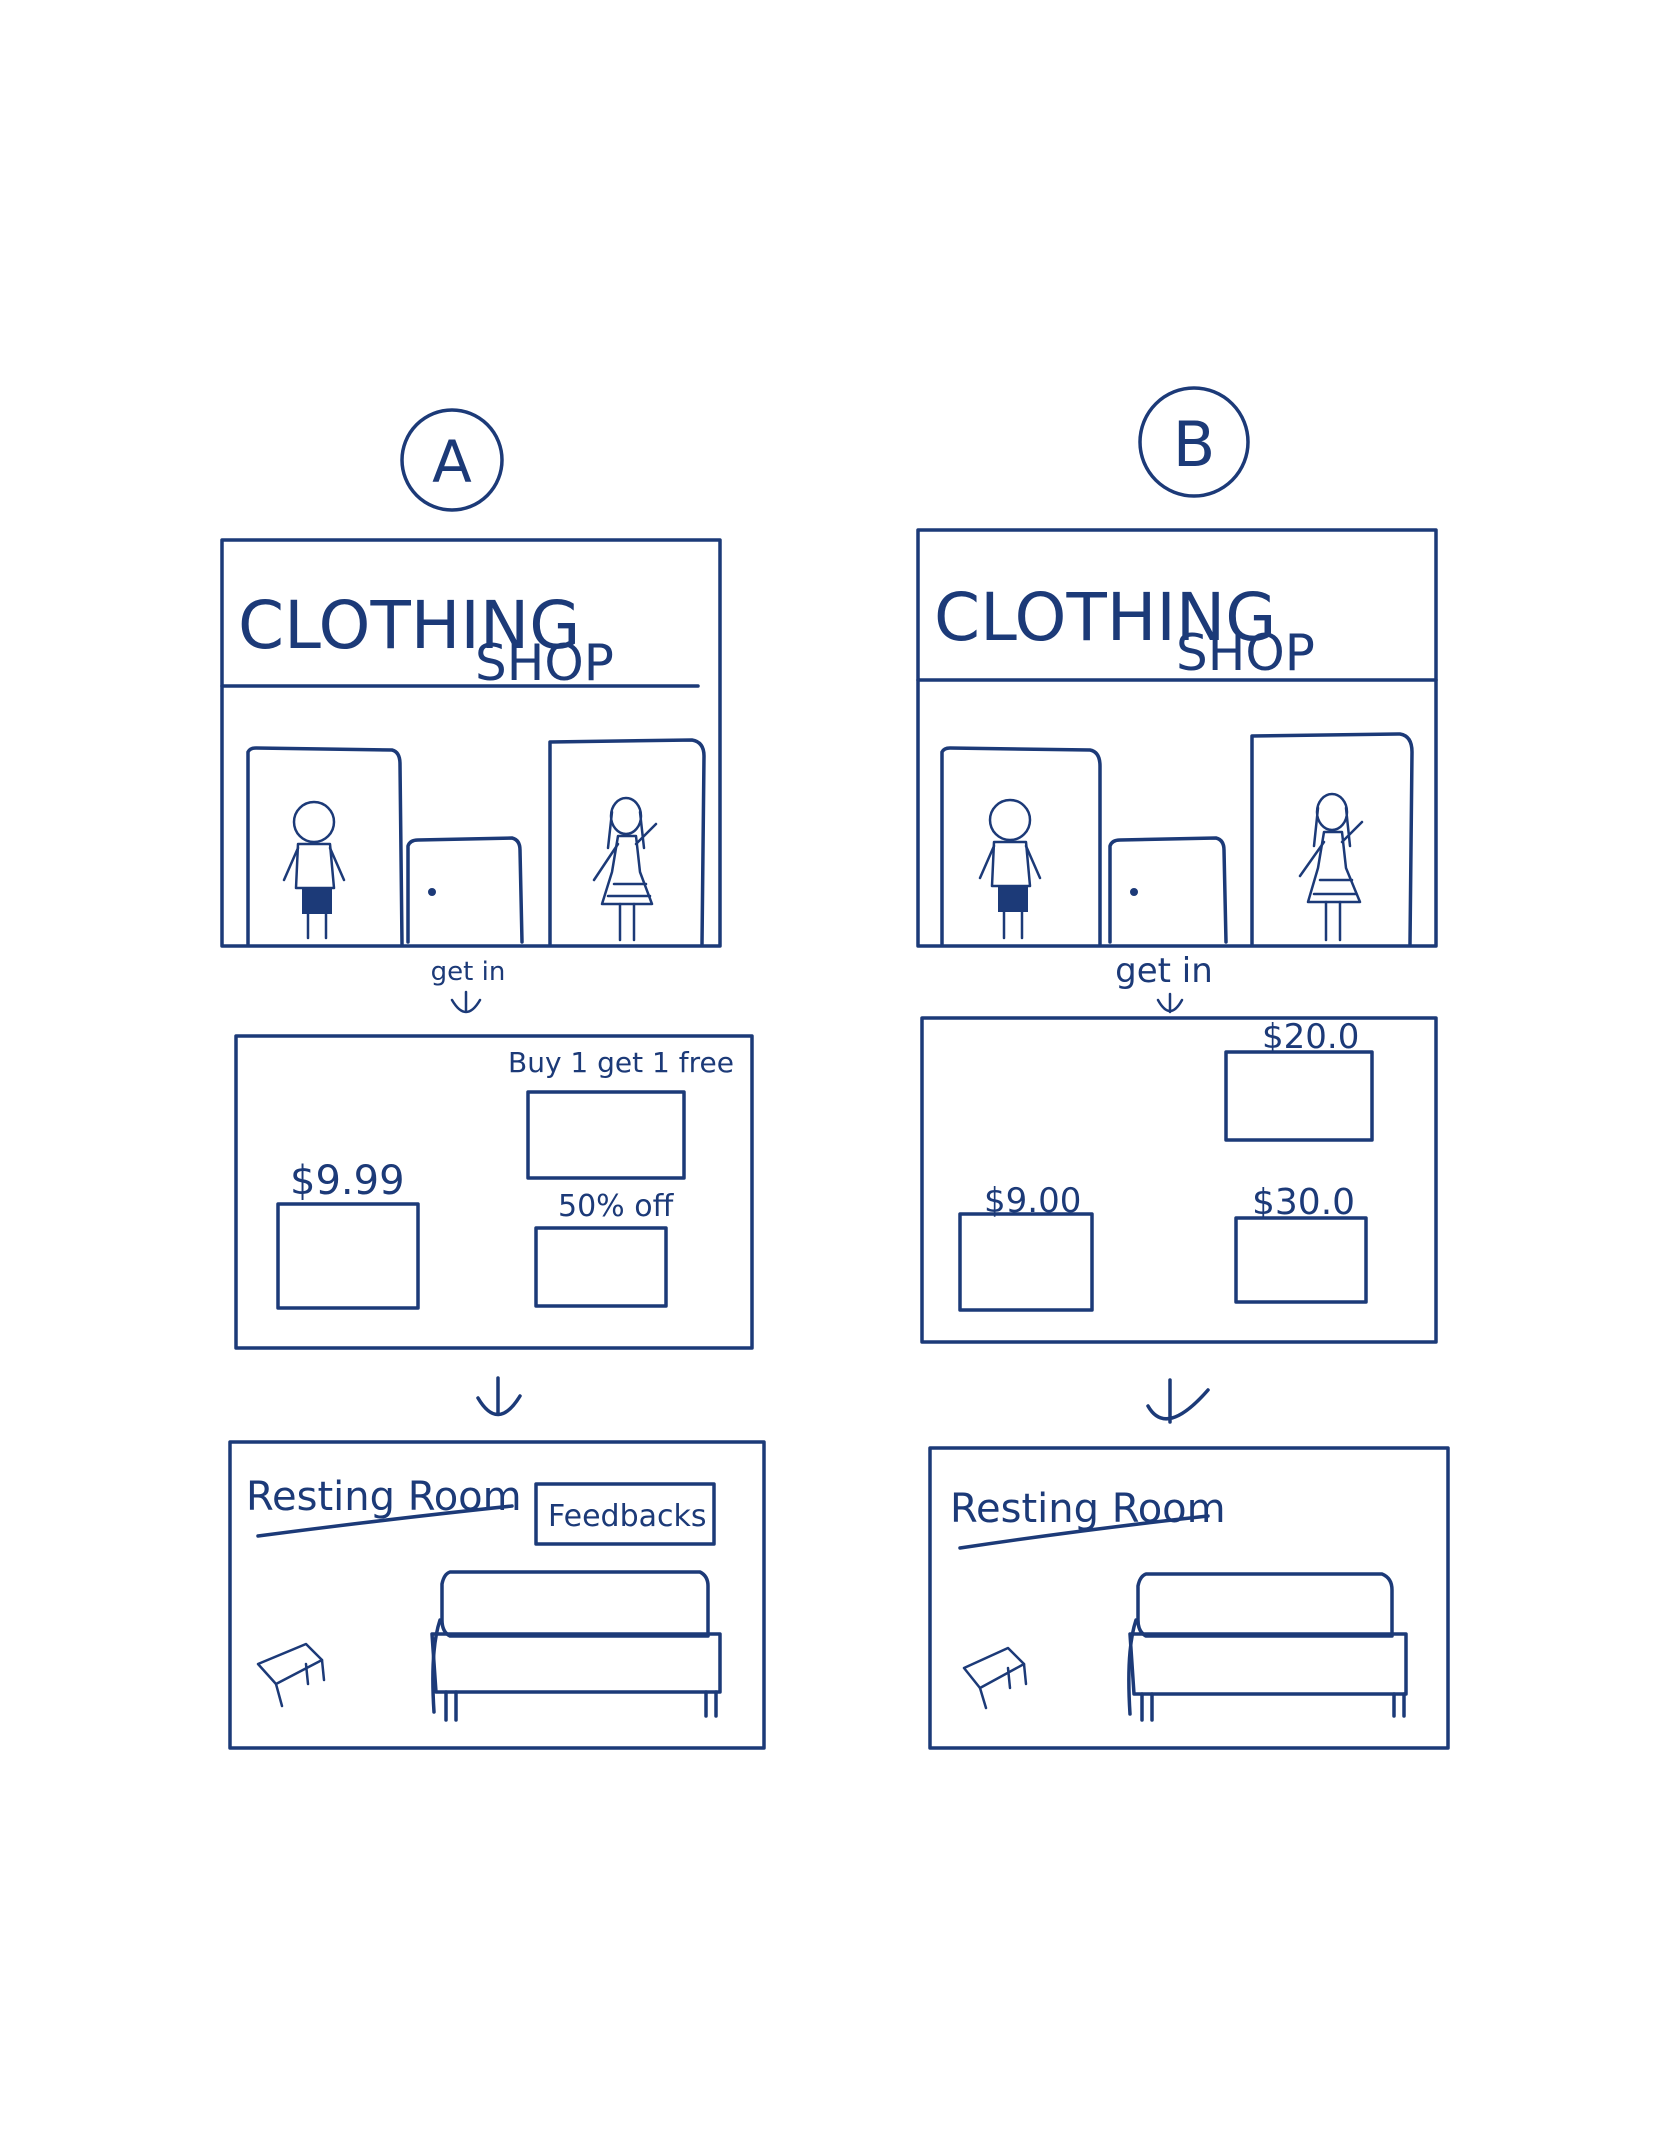 This screenshot has height=2154, width=1668. I want to click on product-display-2-b: $9.00, so click(1026, 1246).